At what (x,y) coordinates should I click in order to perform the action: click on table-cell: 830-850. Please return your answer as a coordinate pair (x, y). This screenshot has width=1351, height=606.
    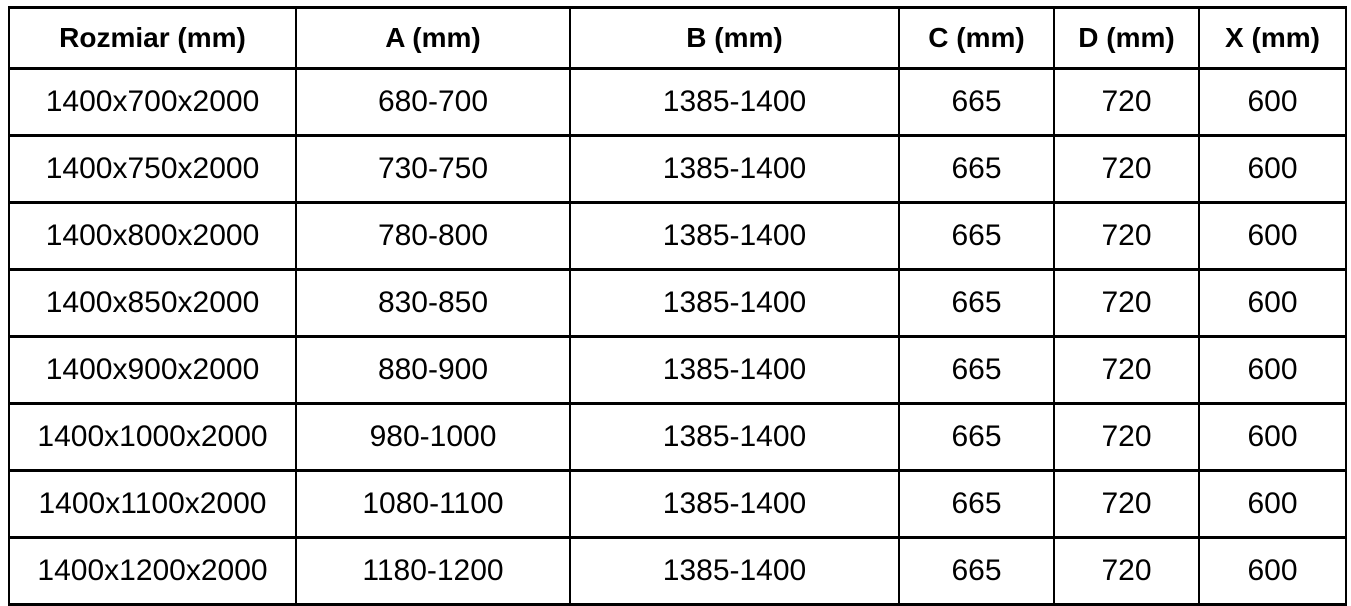
    Looking at the image, I should click on (433, 303).